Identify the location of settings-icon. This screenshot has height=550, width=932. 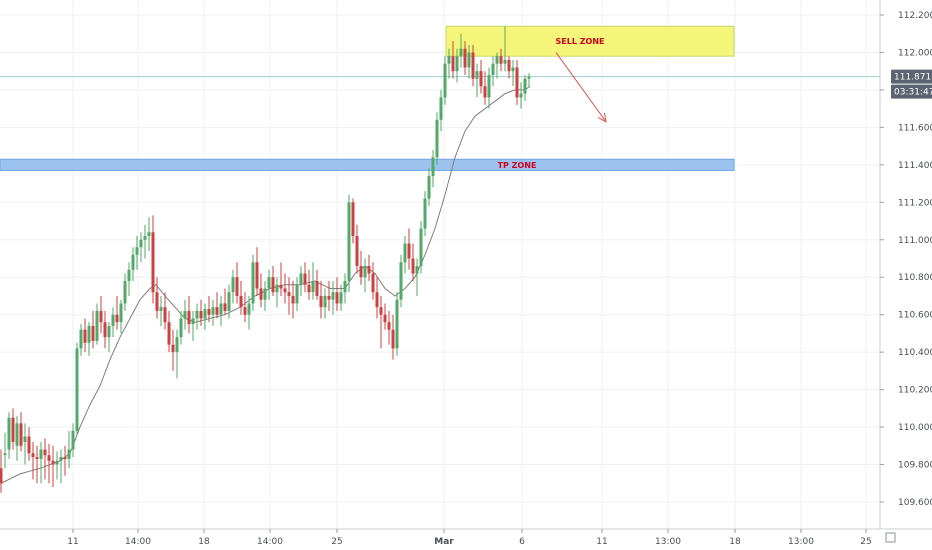
(890, 537).